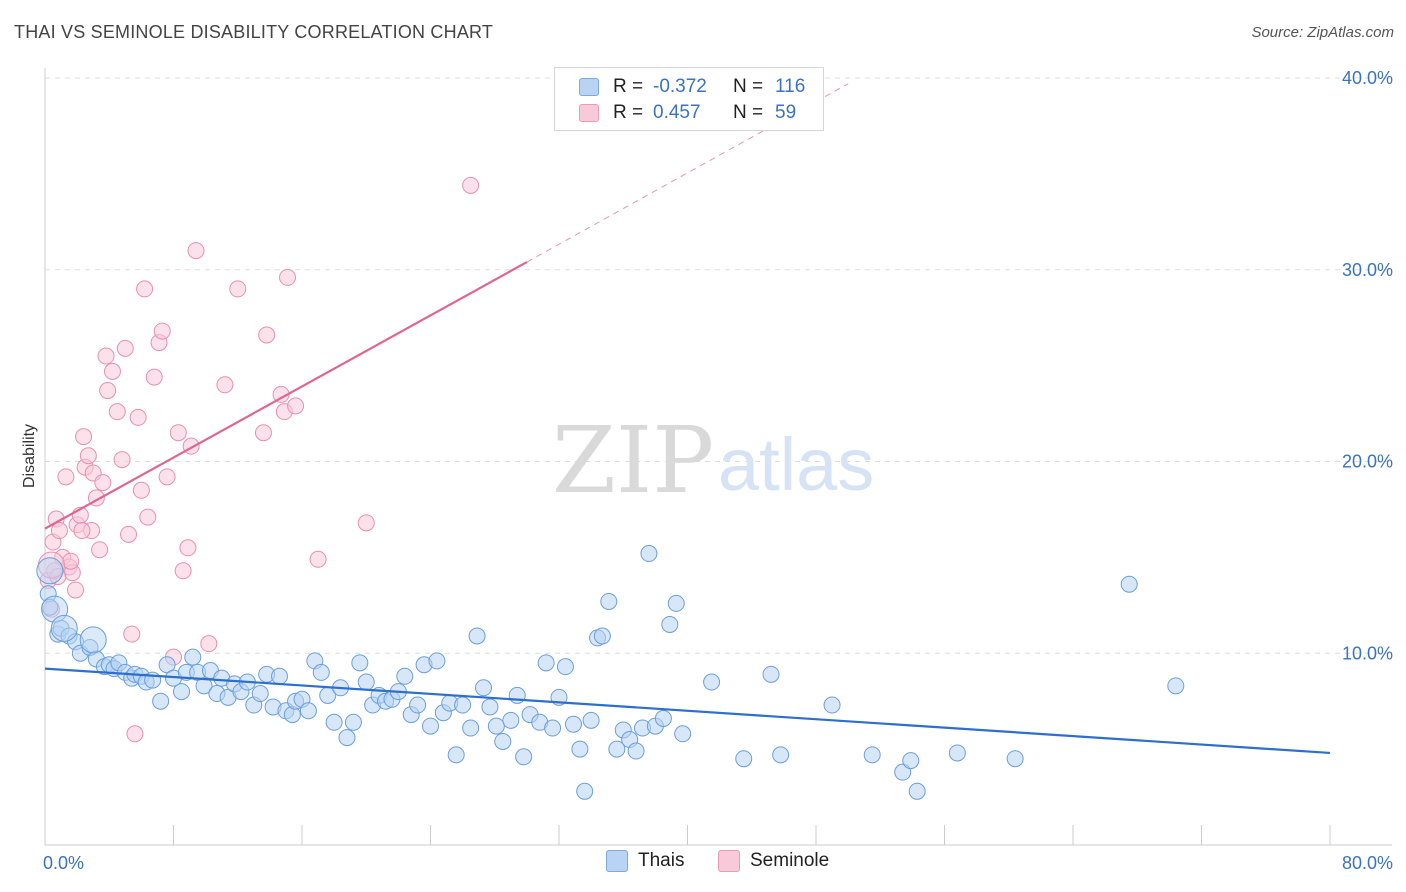 This screenshot has width=1406, height=892. I want to click on watermark: ZIP atlas, so click(713, 460).